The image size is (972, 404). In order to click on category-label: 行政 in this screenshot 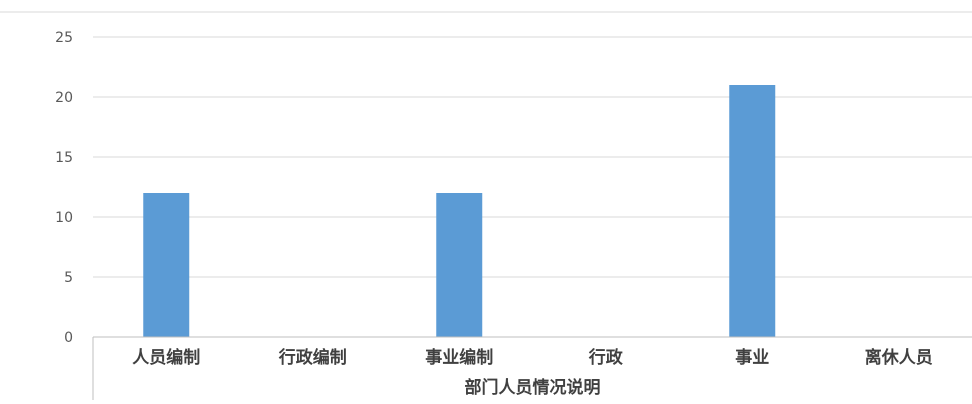, I will do `click(606, 357)`.